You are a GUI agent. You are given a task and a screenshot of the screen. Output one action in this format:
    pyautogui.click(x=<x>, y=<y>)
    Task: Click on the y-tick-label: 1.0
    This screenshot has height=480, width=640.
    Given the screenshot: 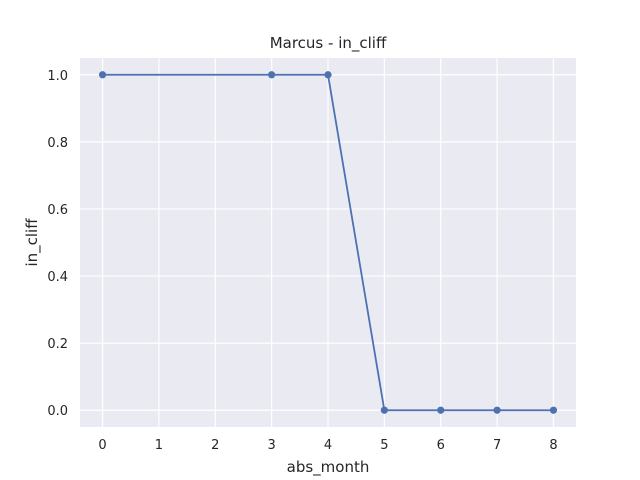 What is the action you would take?
    pyautogui.click(x=57, y=76)
    